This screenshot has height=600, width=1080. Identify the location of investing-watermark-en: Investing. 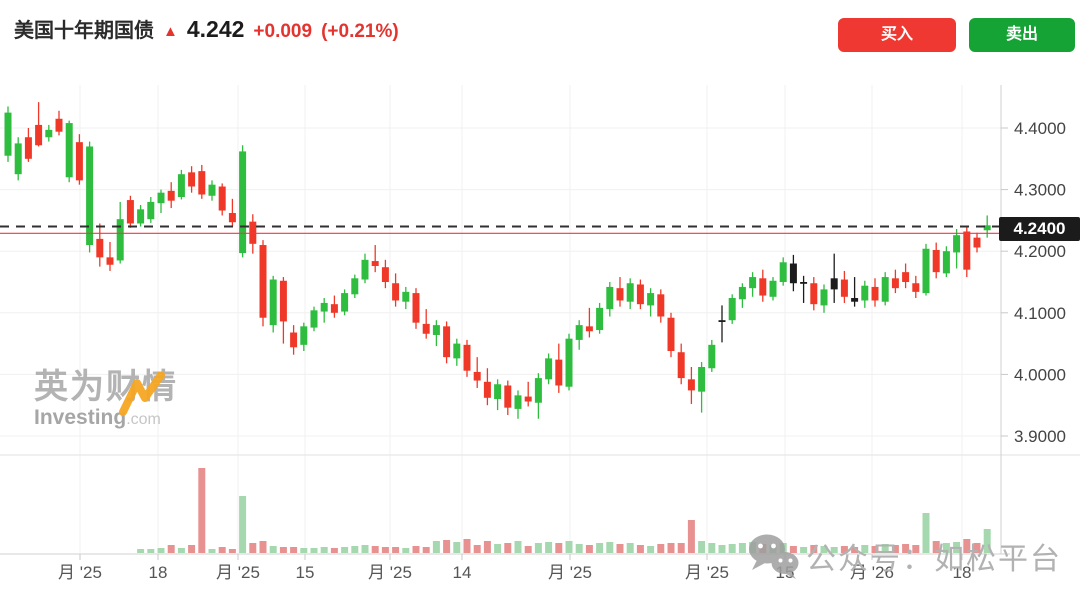
(80, 417).